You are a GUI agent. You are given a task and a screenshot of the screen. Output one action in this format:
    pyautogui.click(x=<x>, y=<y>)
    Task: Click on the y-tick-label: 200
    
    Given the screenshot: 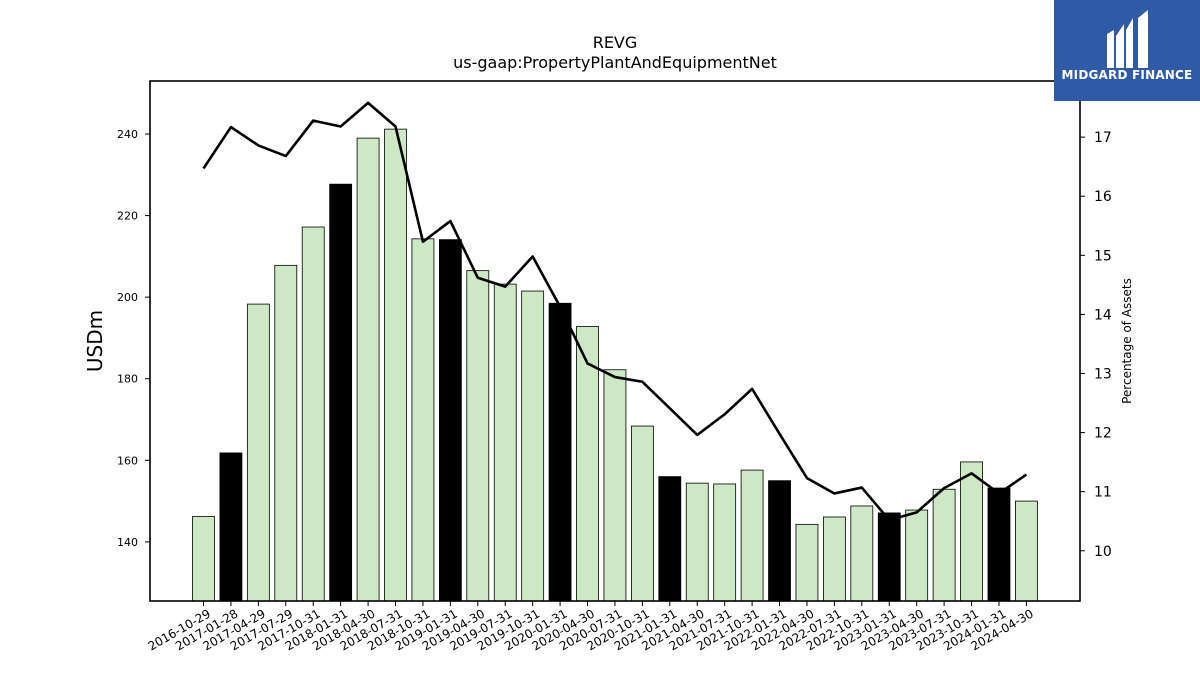 What is the action you would take?
    pyautogui.click(x=127, y=297)
    